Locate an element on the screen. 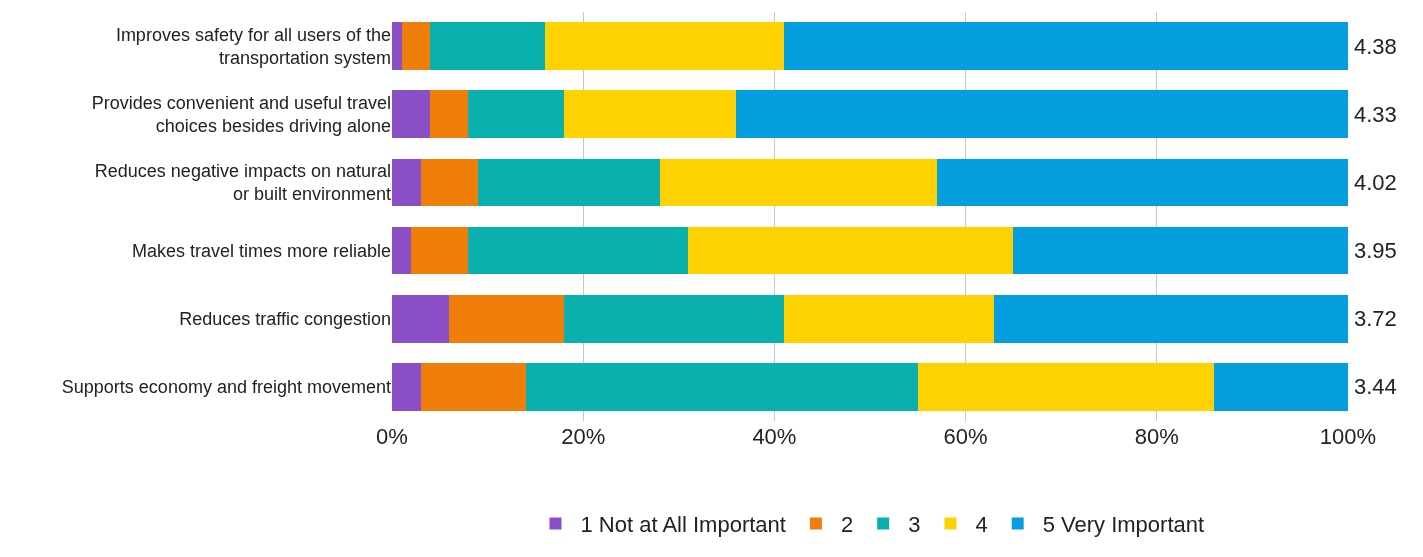  x-tick-label: 80% is located at coordinates (1156, 436).